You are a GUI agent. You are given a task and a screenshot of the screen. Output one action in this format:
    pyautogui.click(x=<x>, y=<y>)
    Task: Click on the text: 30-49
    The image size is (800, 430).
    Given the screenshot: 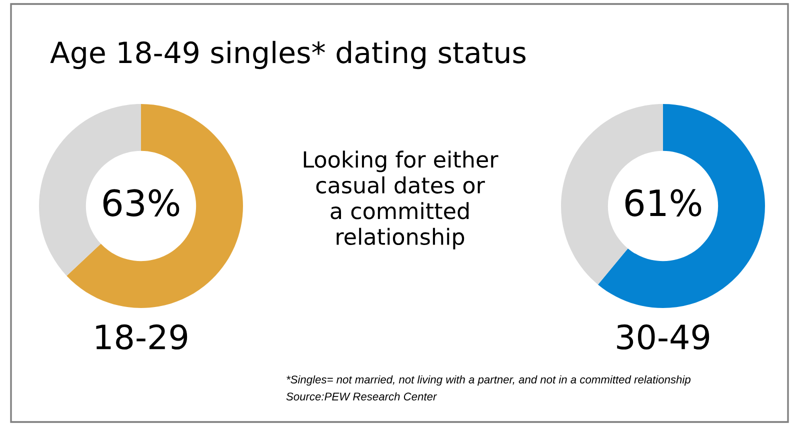 What is the action you would take?
    pyautogui.click(x=663, y=337)
    